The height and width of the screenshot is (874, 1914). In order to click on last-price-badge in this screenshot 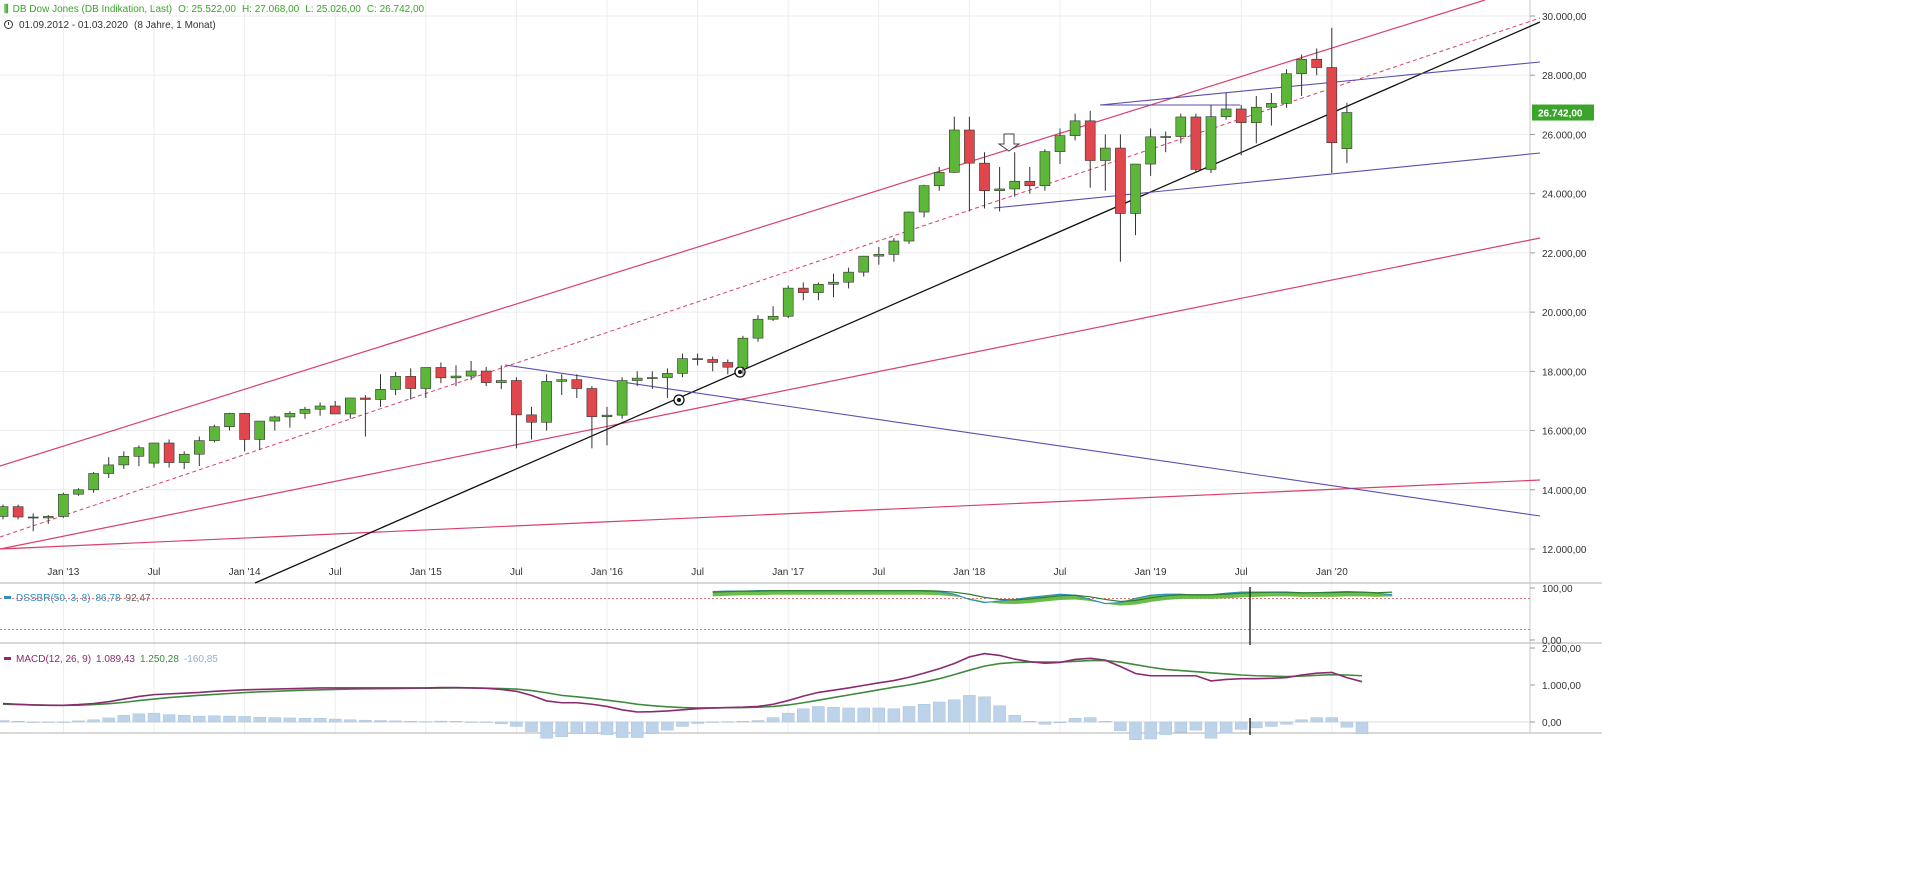, I will do `click(1563, 112)`.